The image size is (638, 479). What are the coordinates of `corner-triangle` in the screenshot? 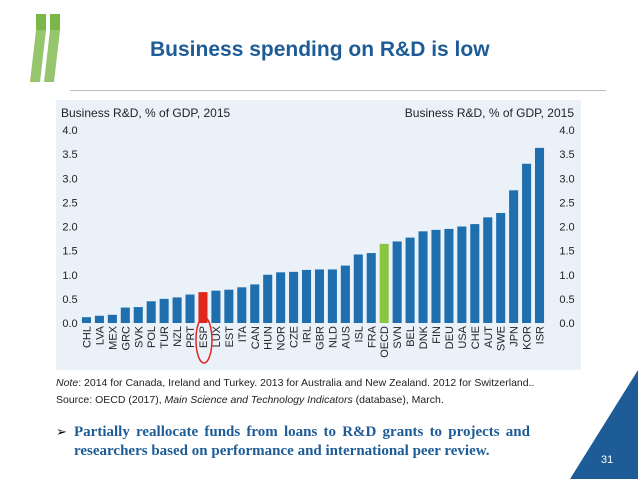 It's located at (604, 424).